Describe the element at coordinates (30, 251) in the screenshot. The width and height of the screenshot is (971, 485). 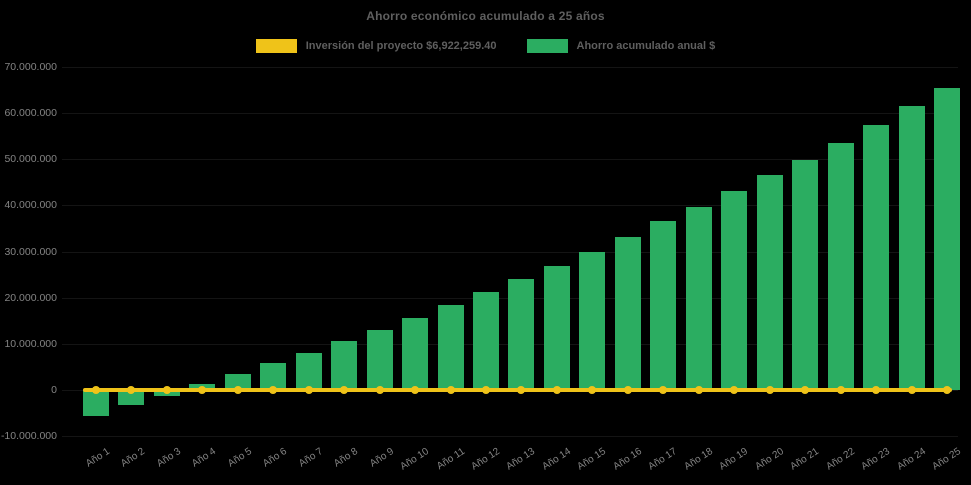
I see `y-axis-tick-label: 30.000.000` at that location.